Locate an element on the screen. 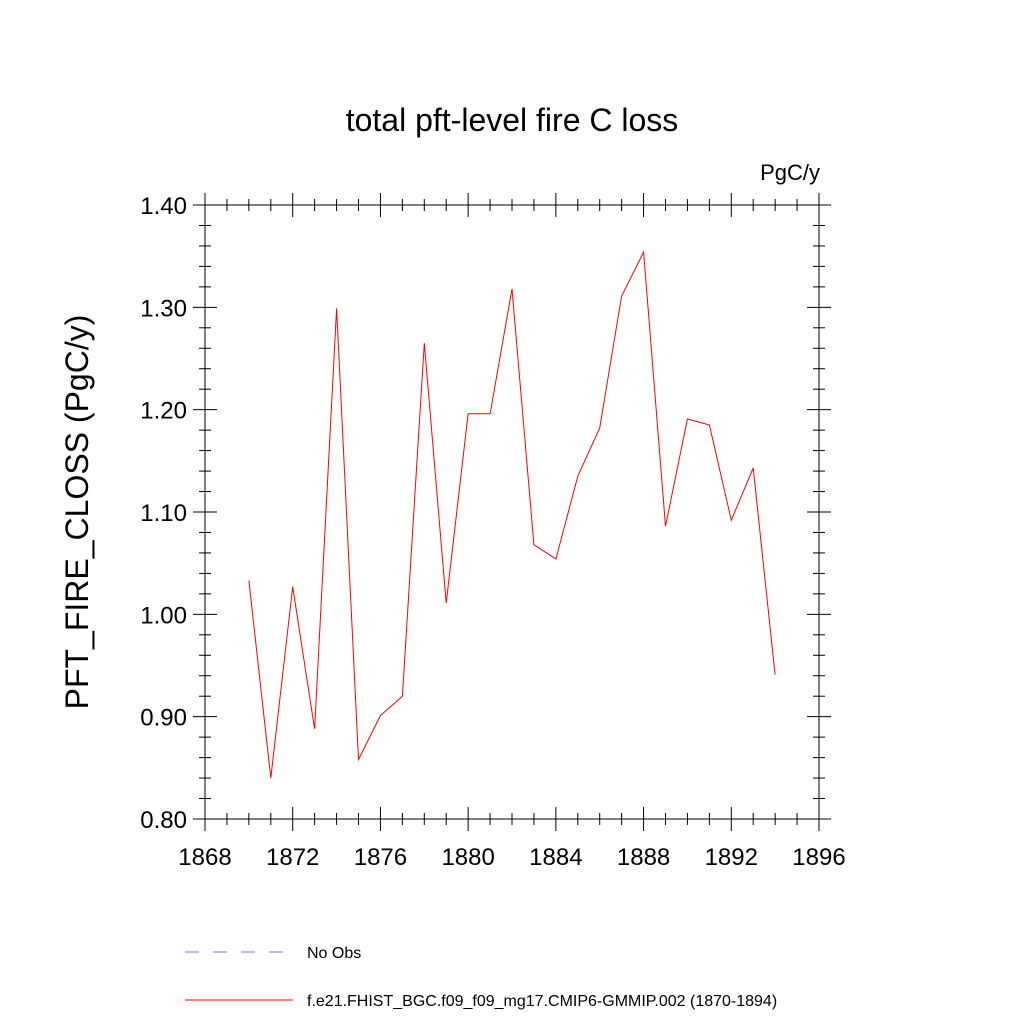 This screenshot has height=1024, width=1024. x-tick-label: 1888 is located at coordinates (643, 857).